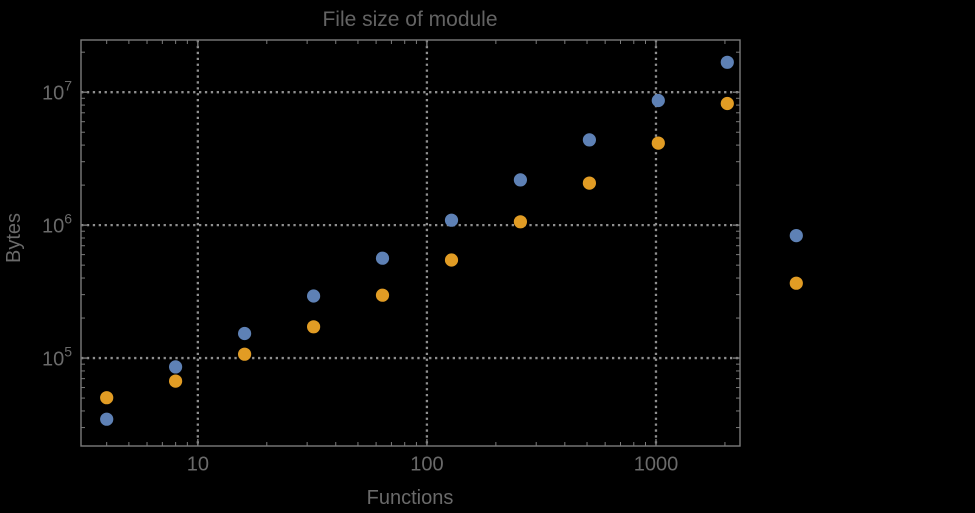  Describe the element at coordinates (658, 143) in the screenshot. I see `data-point-series-2-orange-x1024` at that location.